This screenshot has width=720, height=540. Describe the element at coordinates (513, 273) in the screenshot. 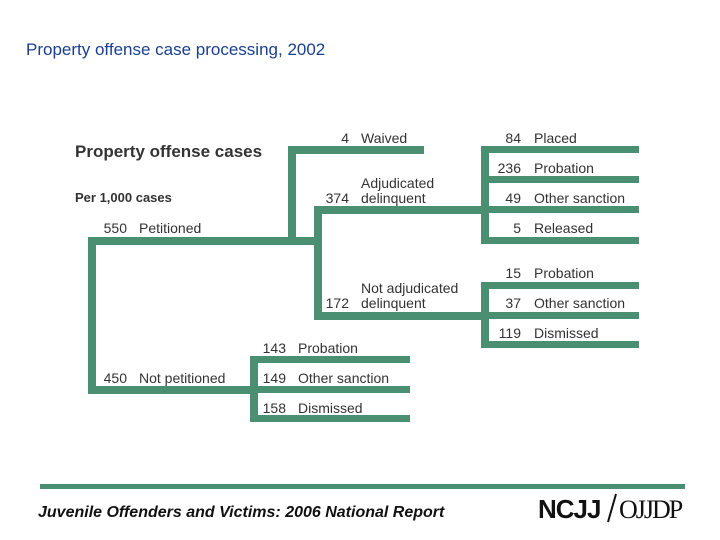

I see `na-probation-value: 15` at that location.